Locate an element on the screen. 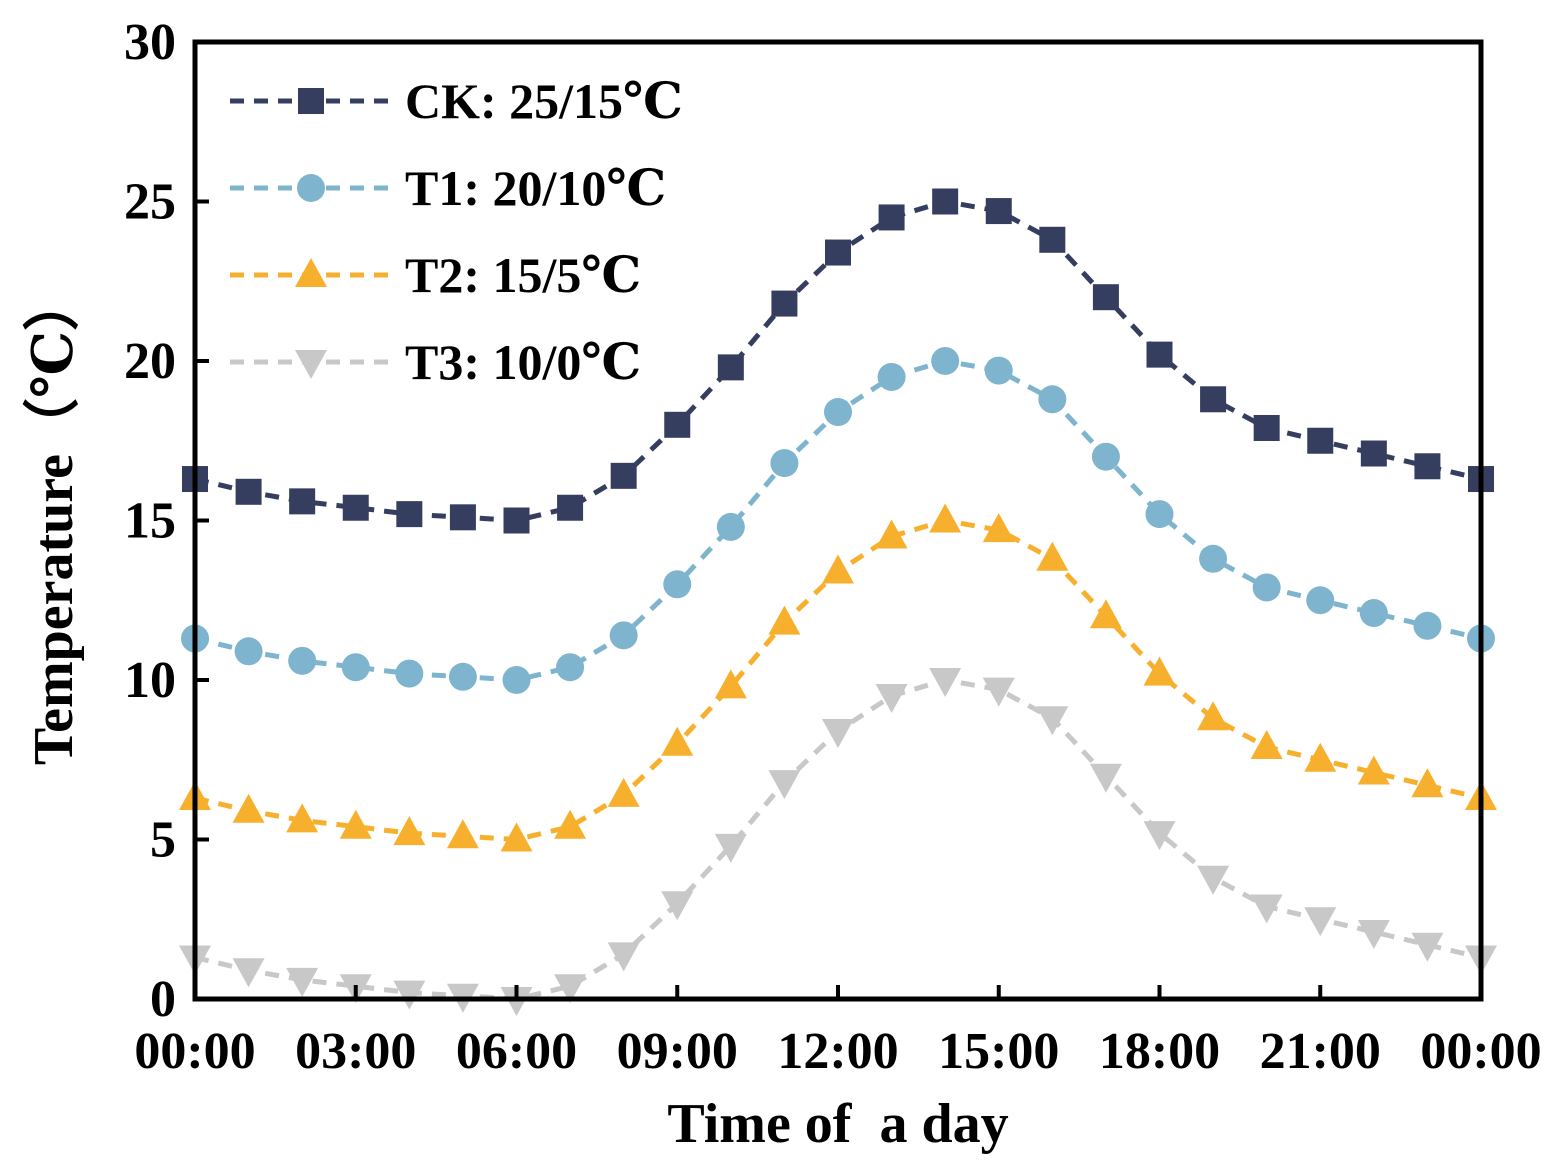  legend-label: T2: 15/5℃ is located at coordinates (523, 275).